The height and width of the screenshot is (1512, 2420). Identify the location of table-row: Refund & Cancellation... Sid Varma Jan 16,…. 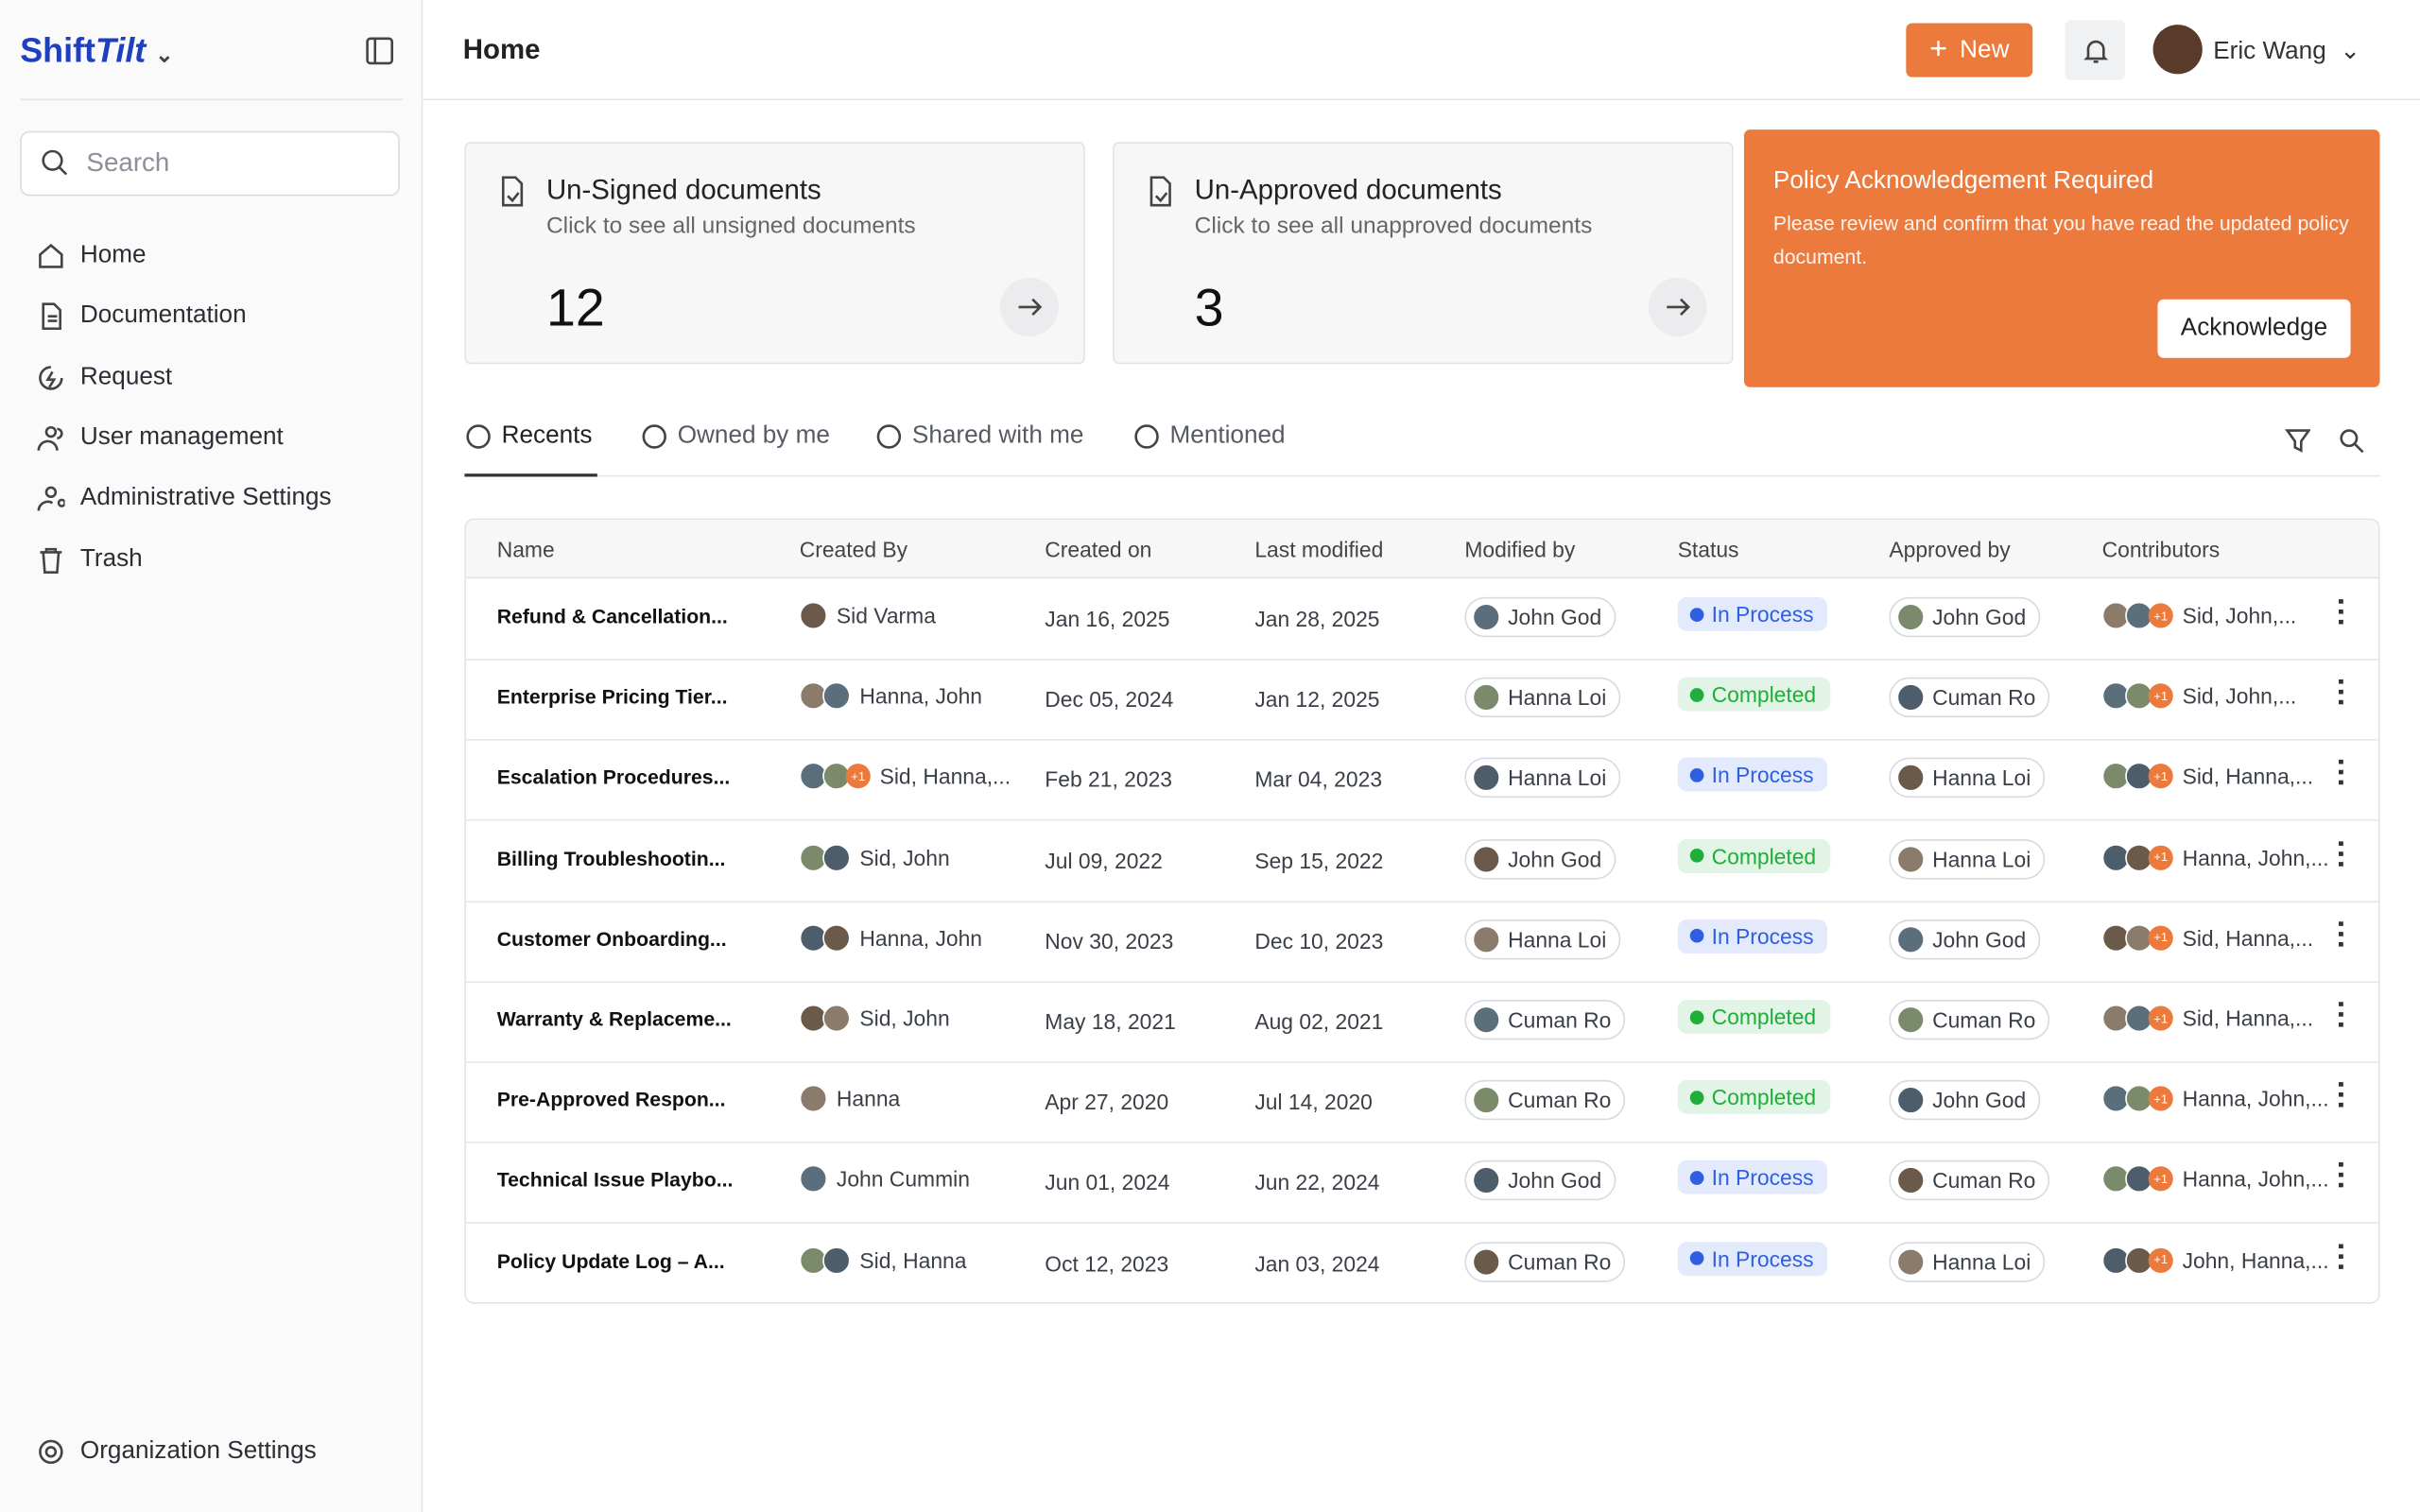
(1422, 619).